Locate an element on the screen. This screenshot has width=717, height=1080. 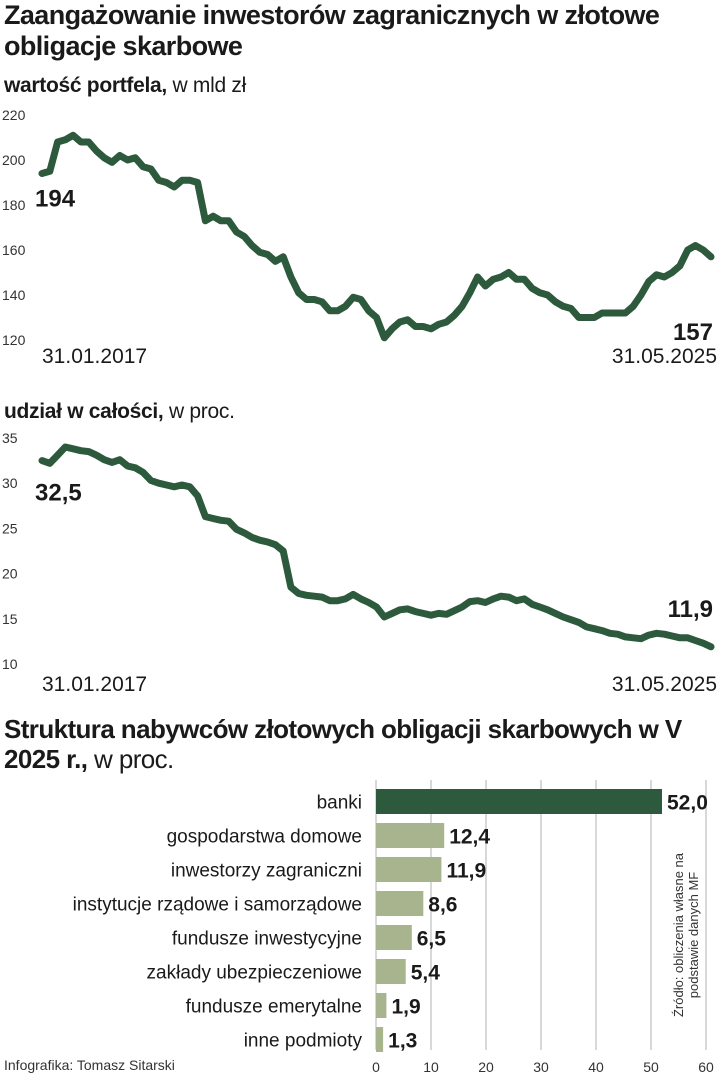
share-ytick-0: 10 is located at coordinates (10, 664).